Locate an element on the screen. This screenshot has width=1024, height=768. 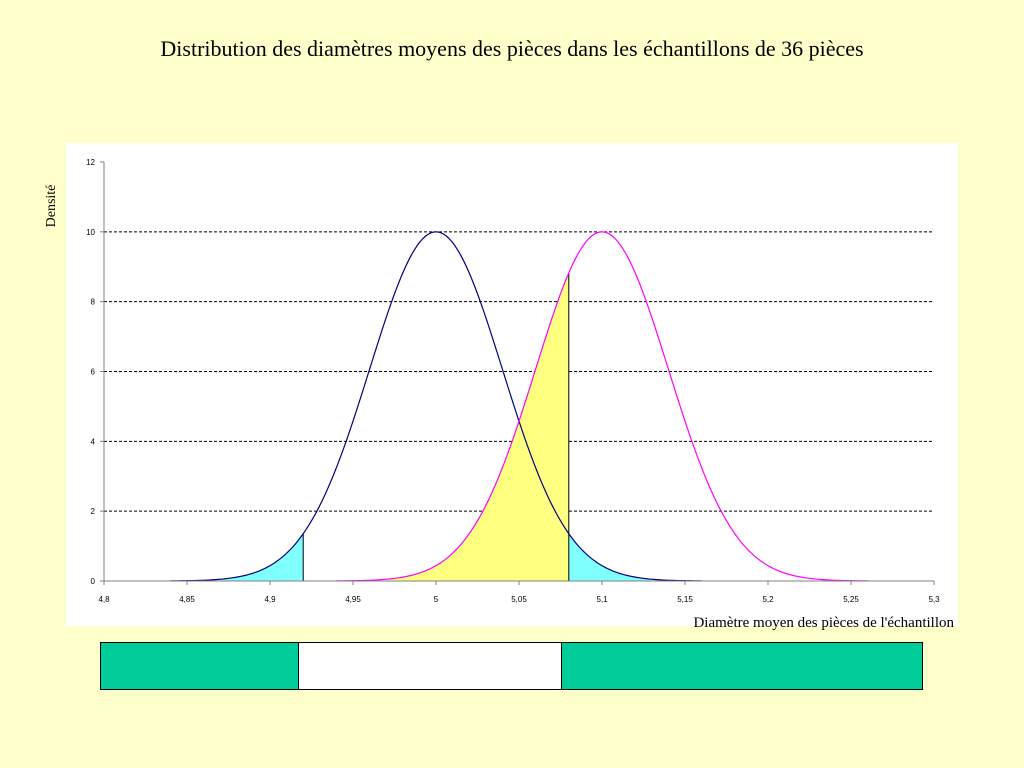
y-tick-label: 8 is located at coordinates (93, 302).